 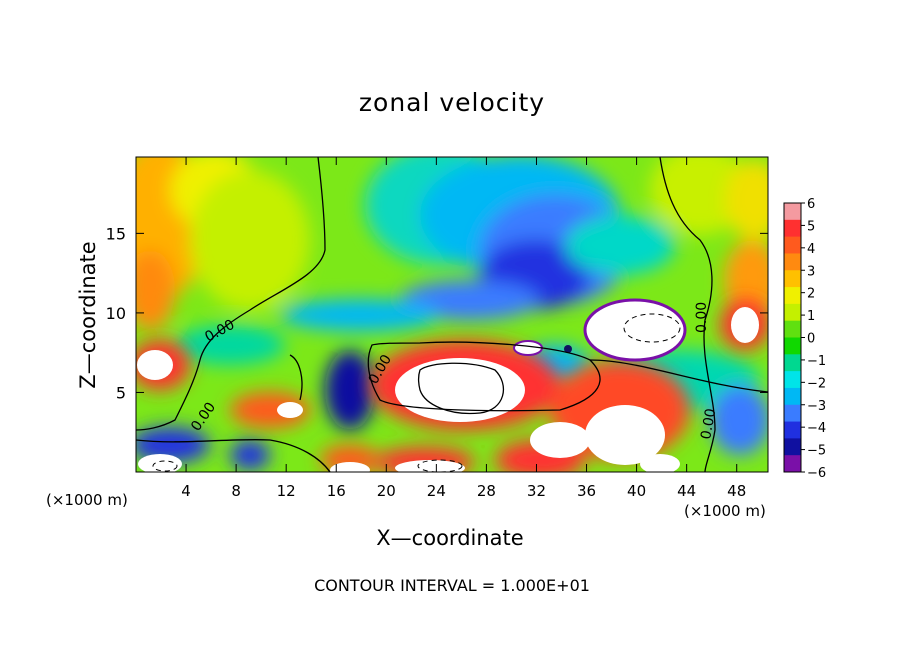 I want to click on colorbar-label: 4, so click(x=811, y=249).